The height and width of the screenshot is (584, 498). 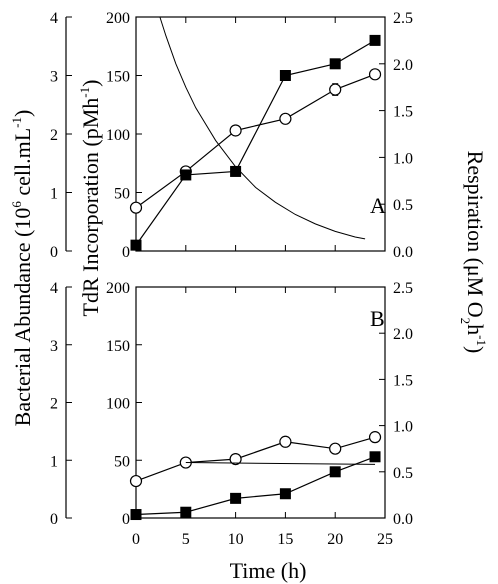 I want to click on x-tick-label: 0, so click(x=136, y=539).